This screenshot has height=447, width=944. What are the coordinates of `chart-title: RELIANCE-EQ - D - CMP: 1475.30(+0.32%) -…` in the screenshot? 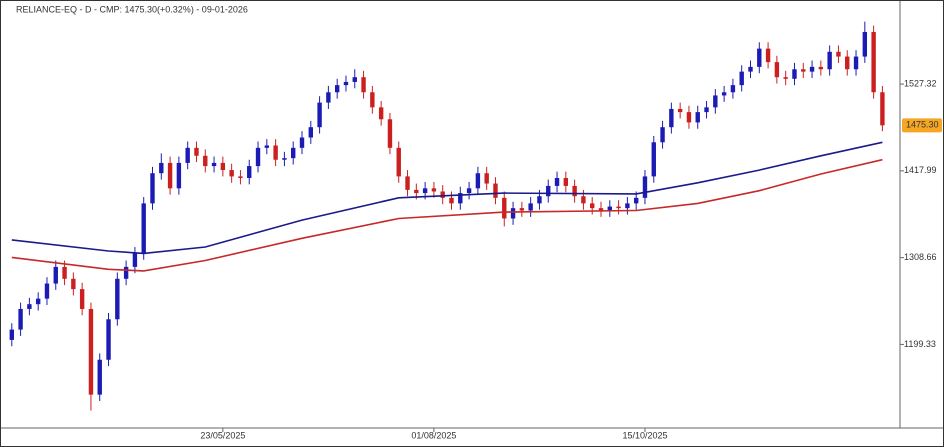 It's located at (132, 9).